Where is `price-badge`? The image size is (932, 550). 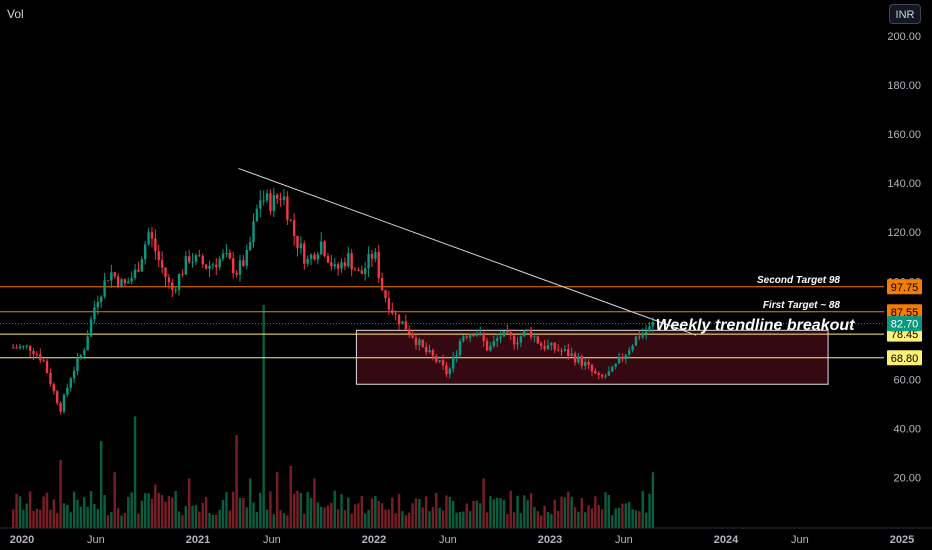 price-badge is located at coordinates (904, 312).